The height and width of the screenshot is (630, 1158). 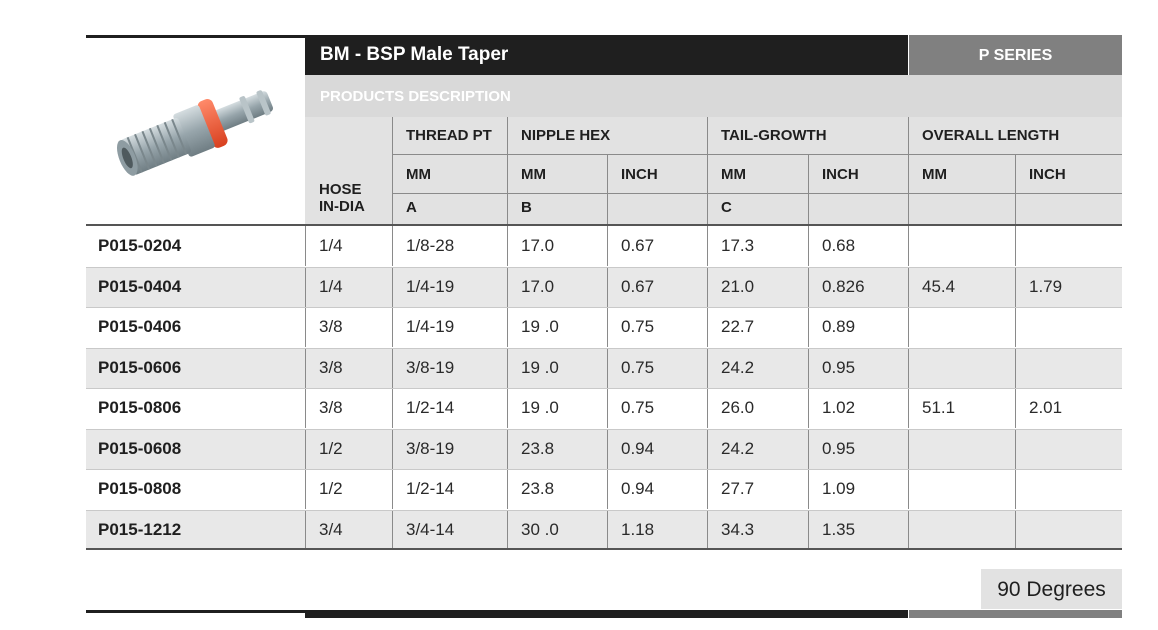 What do you see at coordinates (738, 488) in the screenshot?
I see `tail-mm-cell: 27.7` at bounding box center [738, 488].